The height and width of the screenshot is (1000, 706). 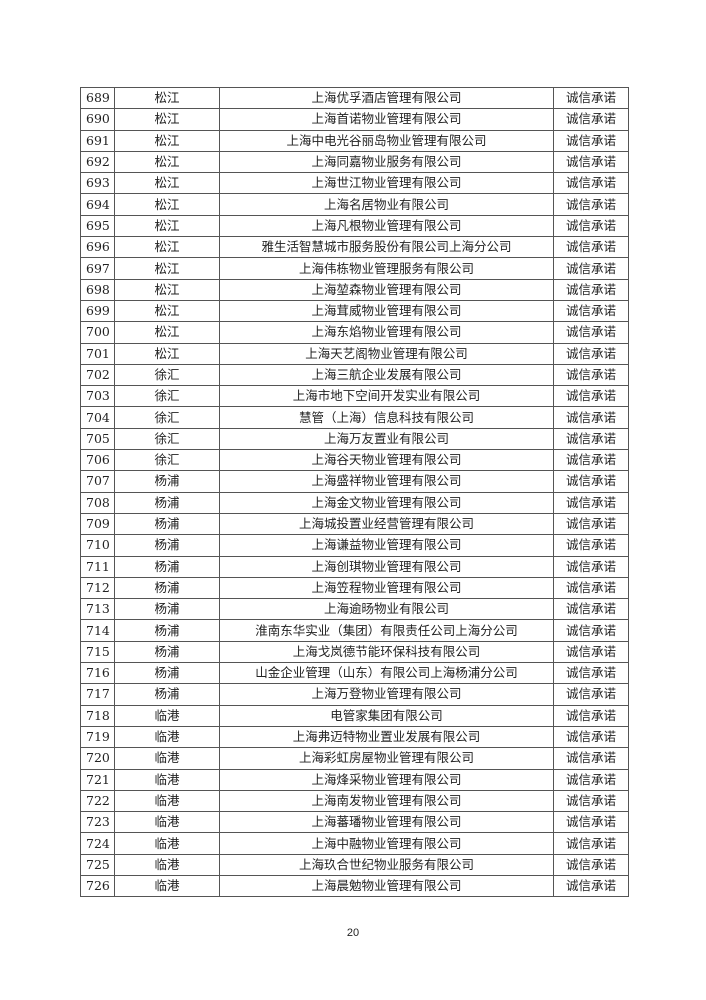 What do you see at coordinates (386, 396) in the screenshot?
I see `company-name-cell: 上海市地下空间开发实业有限公司` at bounding box center [386, 396].